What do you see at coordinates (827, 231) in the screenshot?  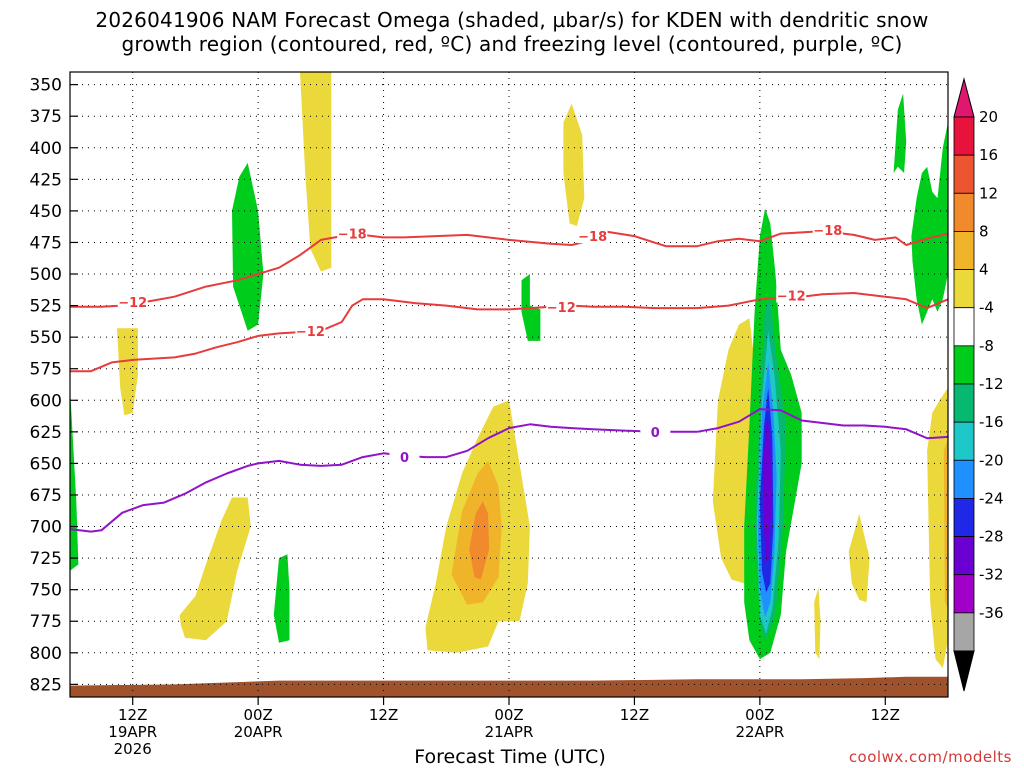 I see `contour-label-dgz_minus18-2: −18` at bounding box center [827, 231].